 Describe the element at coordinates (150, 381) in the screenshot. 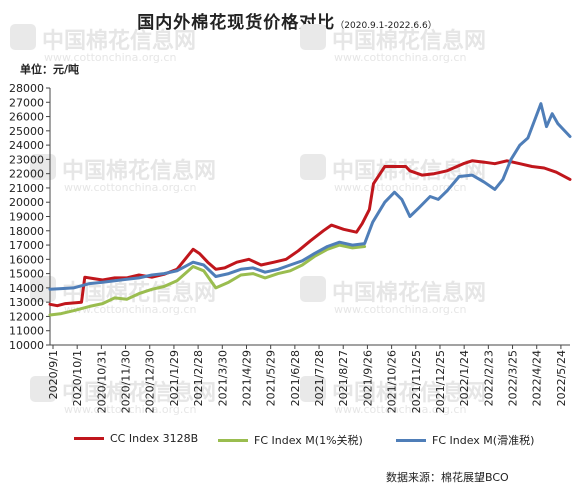

I see `x-tick-label: 2020/12/30` at that location.